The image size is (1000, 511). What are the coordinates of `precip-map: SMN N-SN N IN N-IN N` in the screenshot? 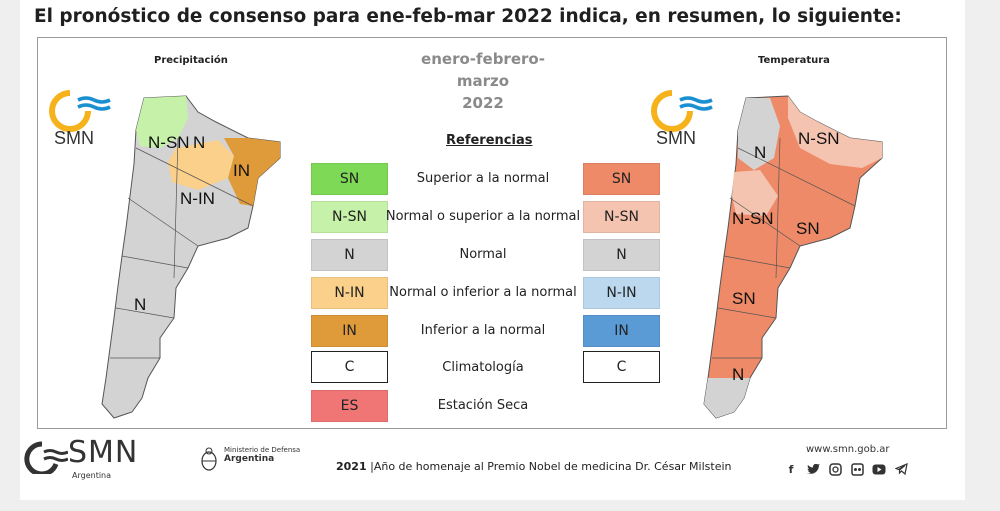 It's located at (165, 254).